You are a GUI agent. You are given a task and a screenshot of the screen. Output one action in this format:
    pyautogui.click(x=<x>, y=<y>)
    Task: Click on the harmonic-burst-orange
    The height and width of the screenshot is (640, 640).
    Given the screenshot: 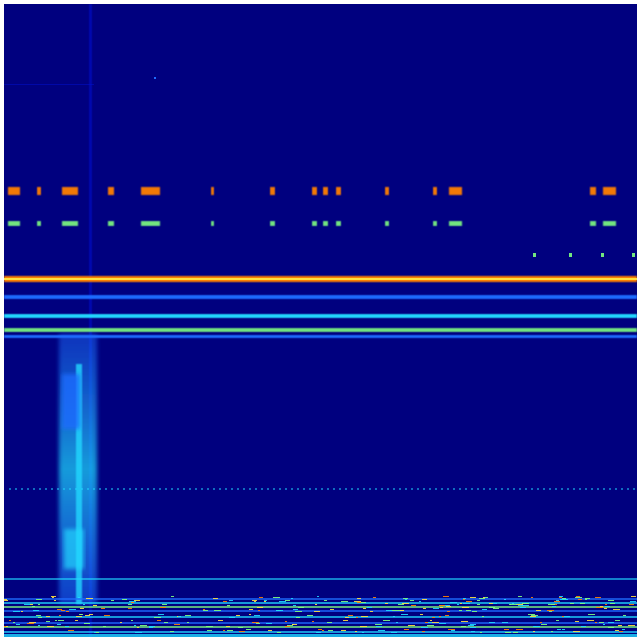 What is the action you would take?
    pyautogui.click(x=593, y=191)
    